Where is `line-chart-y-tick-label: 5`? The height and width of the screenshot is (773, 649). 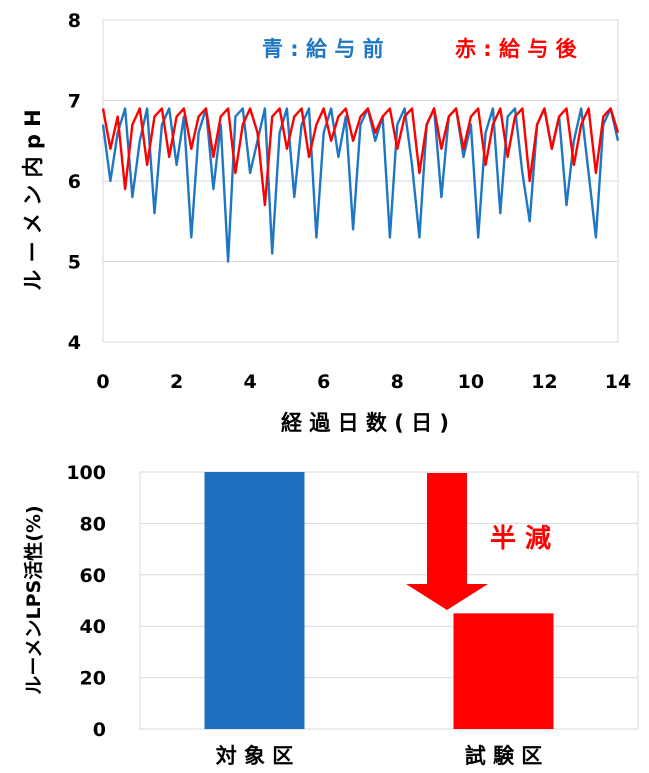
line-chart-y-tick-label: 5 is located at coordinates (74, 263).